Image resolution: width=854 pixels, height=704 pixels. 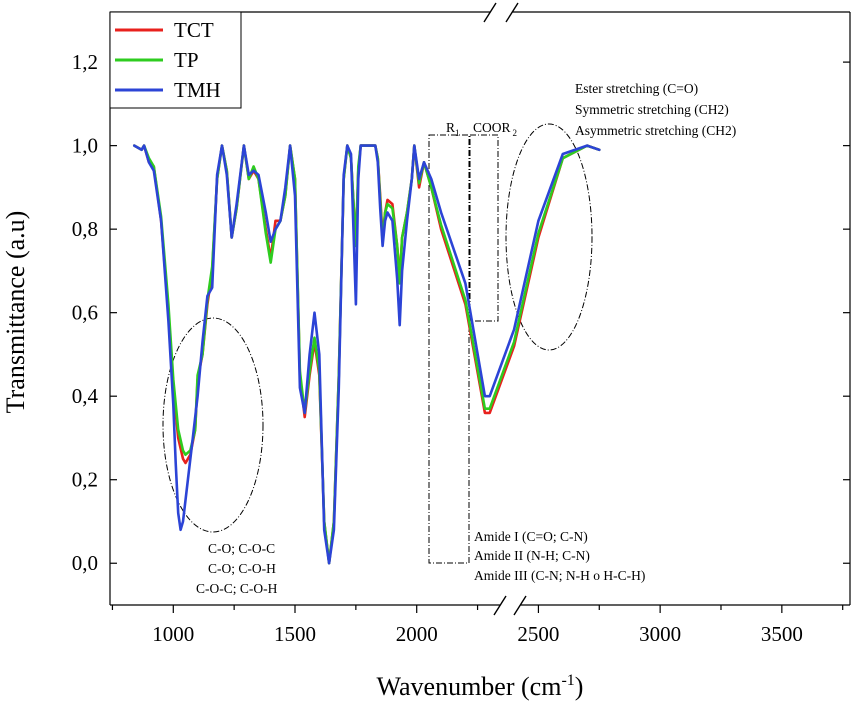 What do you see at coordinates (480, 686) in the screenshot?
I see `x-axis-title: Wavenumber (cm-1)` at bounding box center [480, 686].